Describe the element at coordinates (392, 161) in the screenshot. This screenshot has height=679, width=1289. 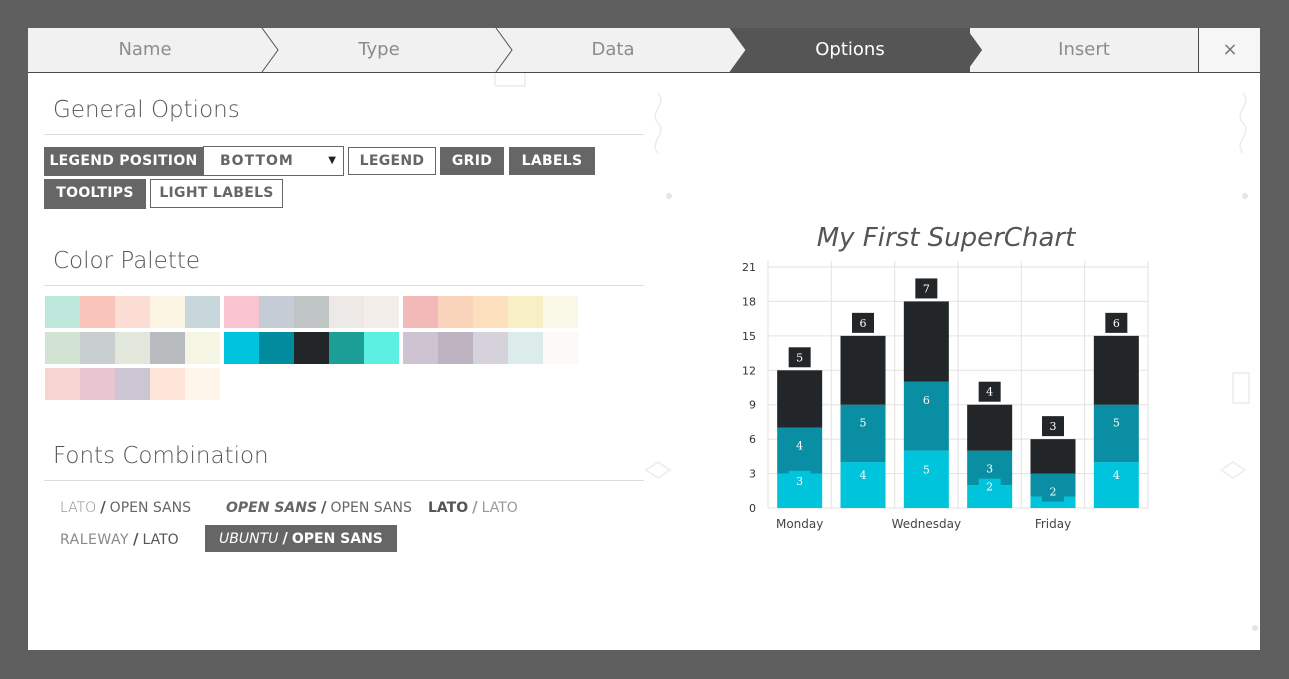
I see `legend-toggle-button: LEGEND` at that location.